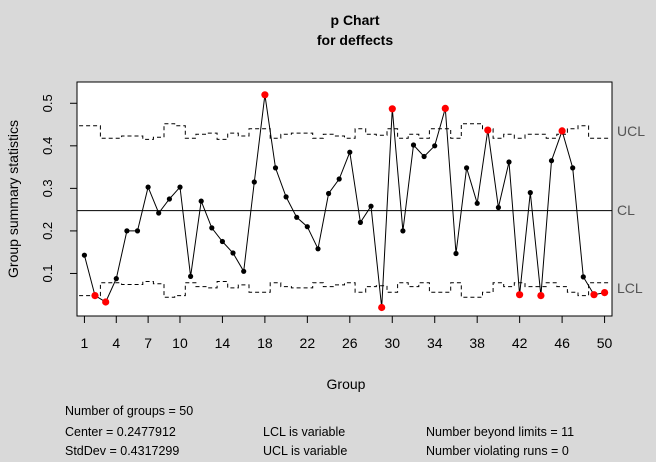 The image size is (656, 462). What do you see at coordinates (47, 103) in the screenshot?
I see `y-tick-label: 0.5` at bounding box center [47, 103].